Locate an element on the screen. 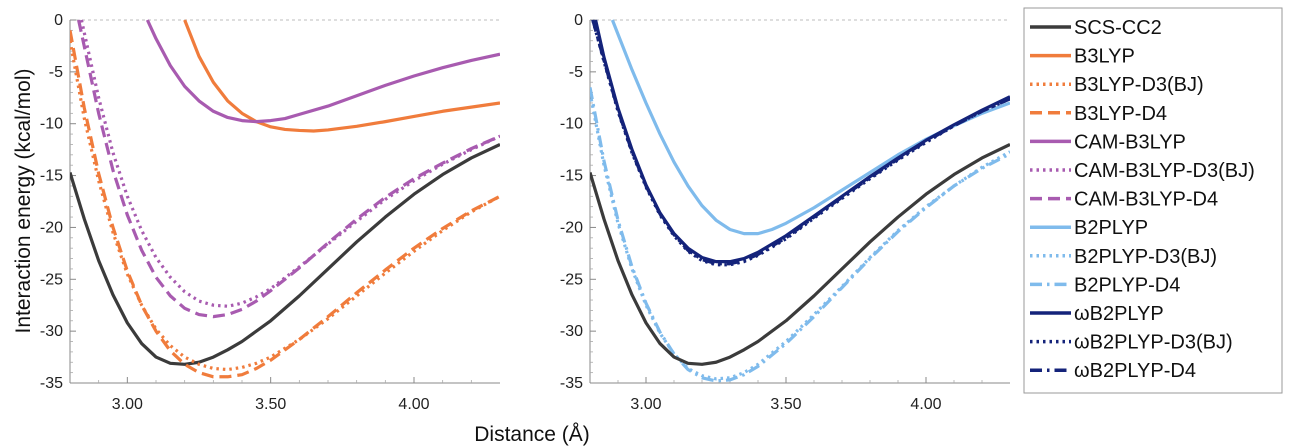 The image size is (1294, 446). legend-label: SCS-CC2 is located at coordinates (1118, 28).